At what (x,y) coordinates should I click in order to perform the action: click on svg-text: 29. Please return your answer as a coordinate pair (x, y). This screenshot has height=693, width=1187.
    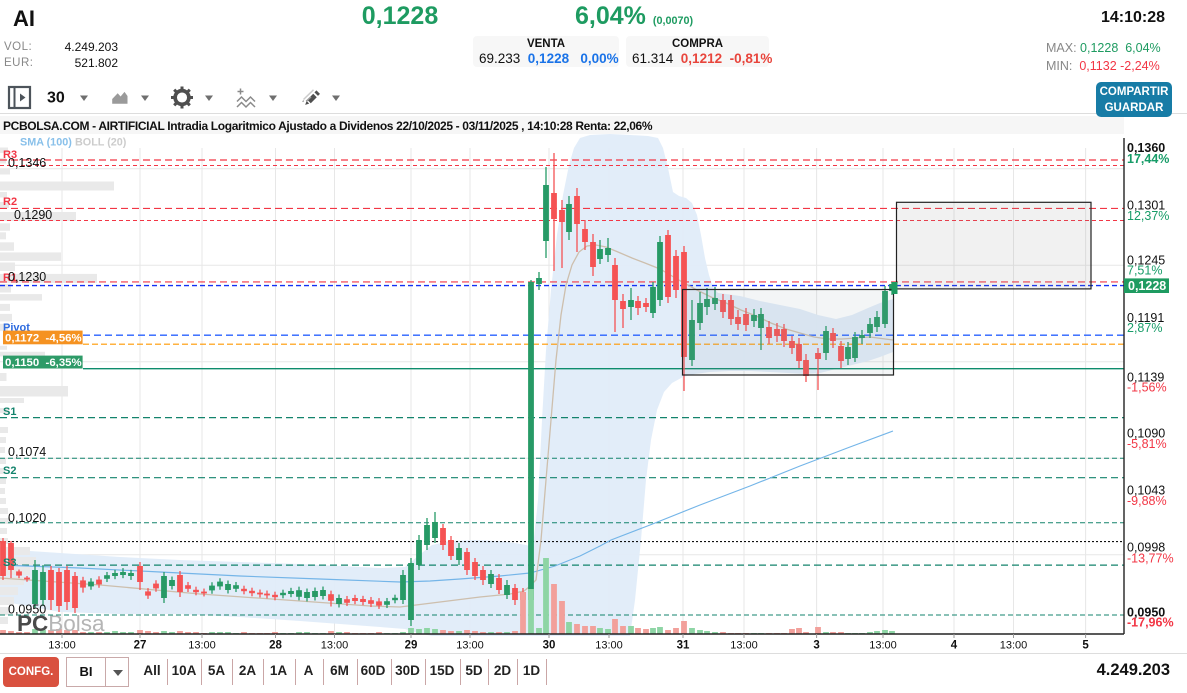
    Looking at the image, I should click on (411, 646).